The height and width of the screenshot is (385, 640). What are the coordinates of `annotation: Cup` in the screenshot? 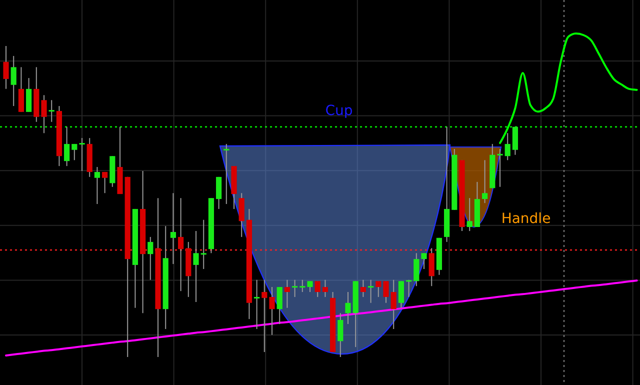 It's located at (339, 111).